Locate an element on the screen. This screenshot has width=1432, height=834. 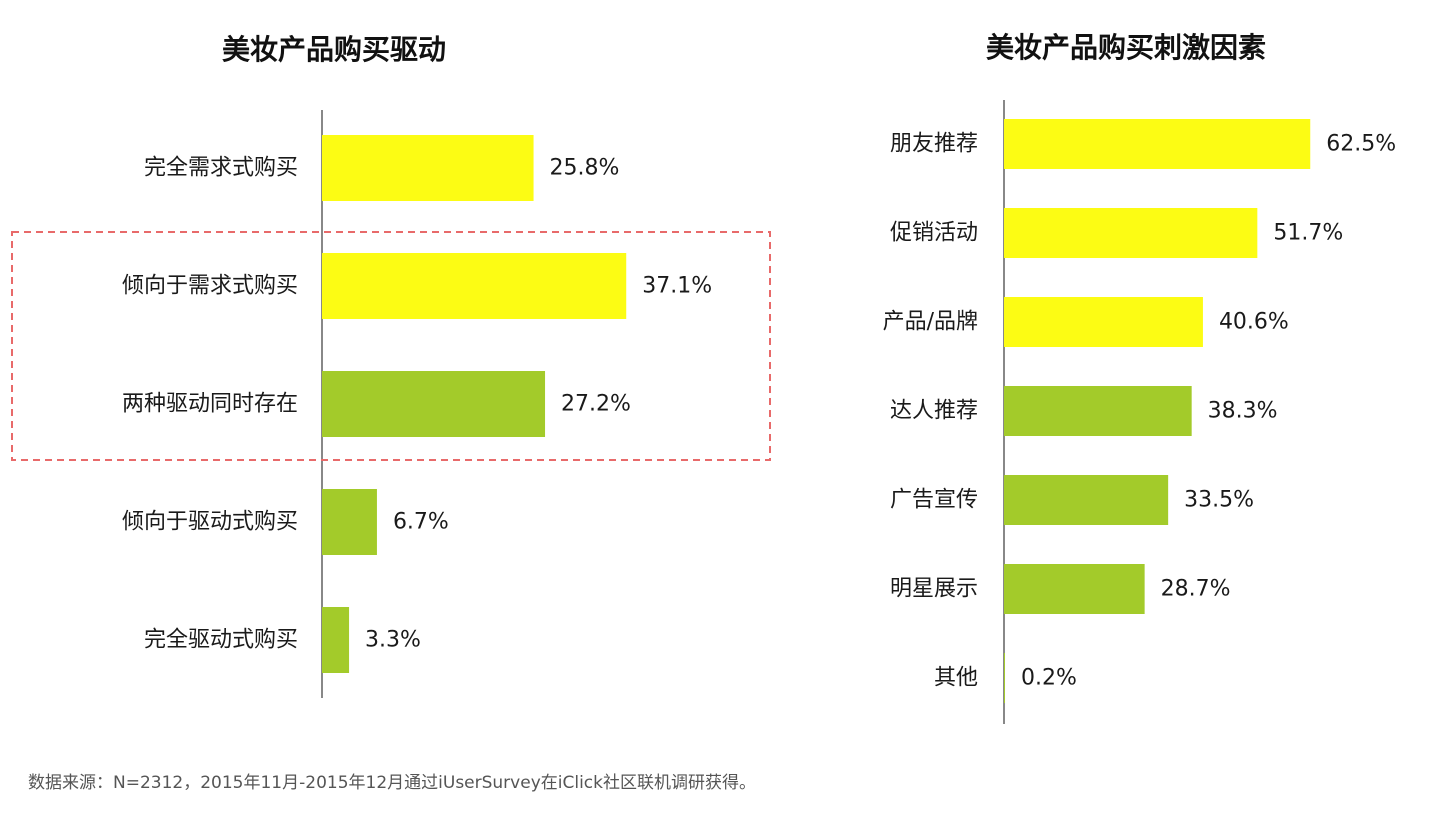
category-label: 倾向于驱动式购买 is located at coordinates (210, 522).